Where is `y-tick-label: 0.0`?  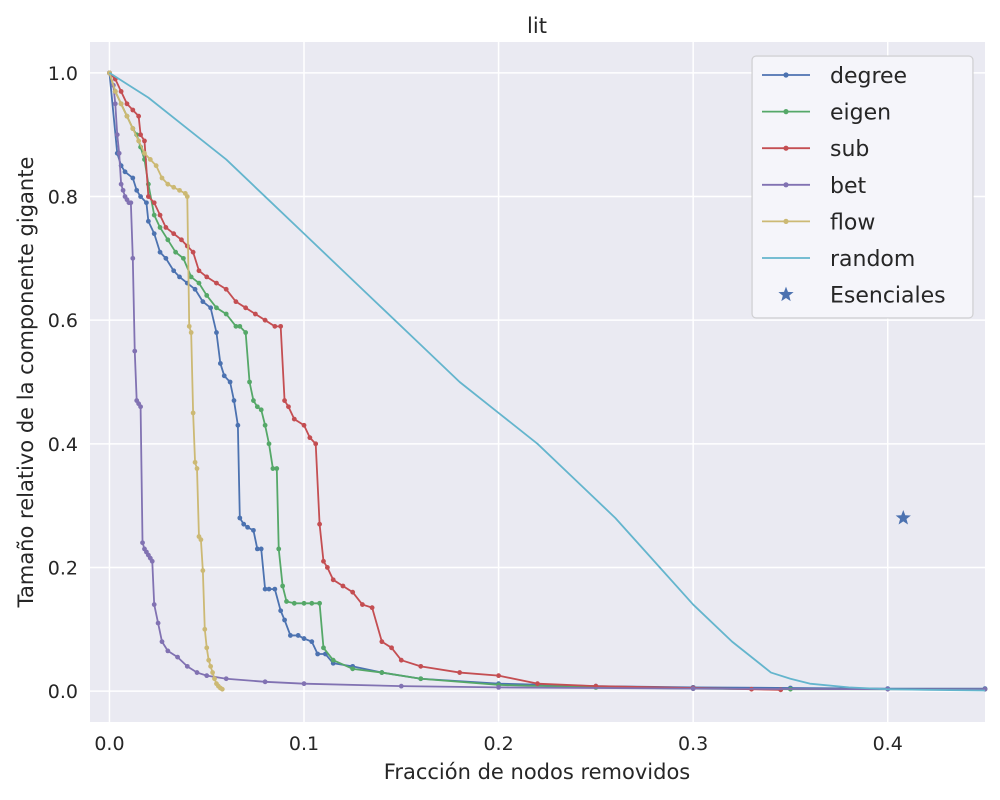 y-tick-label: 0.0 is located at coordinates (63, 692).